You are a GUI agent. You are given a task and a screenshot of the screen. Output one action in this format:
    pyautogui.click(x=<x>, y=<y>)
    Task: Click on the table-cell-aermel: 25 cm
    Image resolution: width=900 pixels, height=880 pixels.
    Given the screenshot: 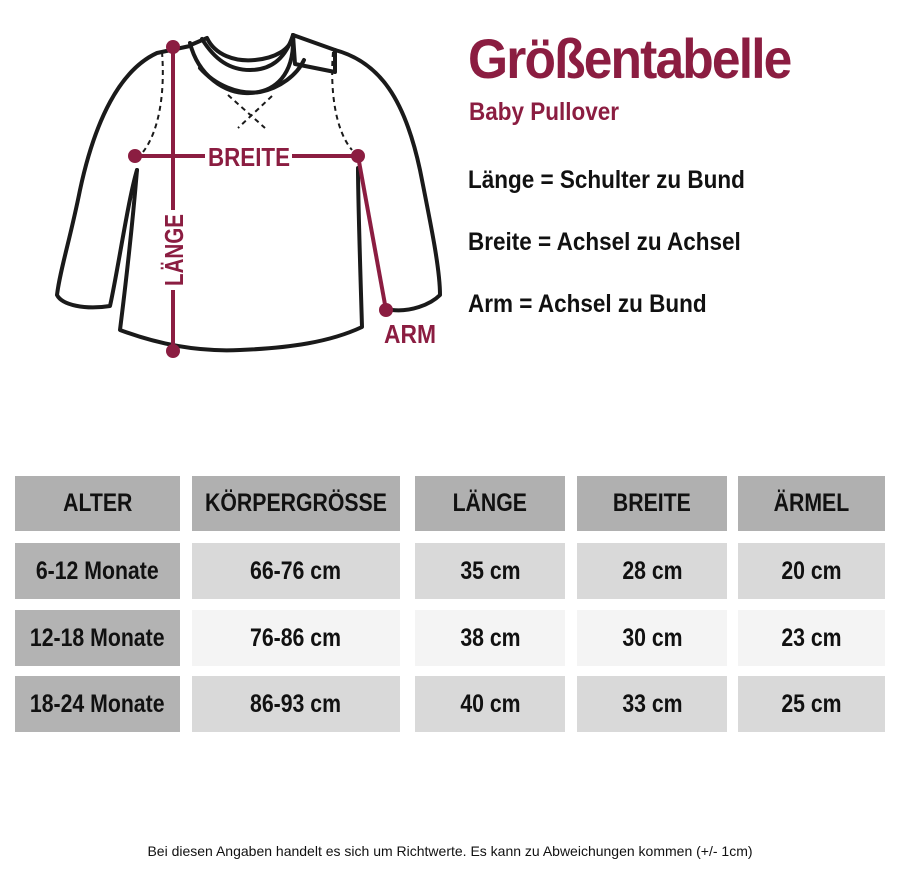 What is the action you would take?
    pyautogui.click(x=811, y=704)
    